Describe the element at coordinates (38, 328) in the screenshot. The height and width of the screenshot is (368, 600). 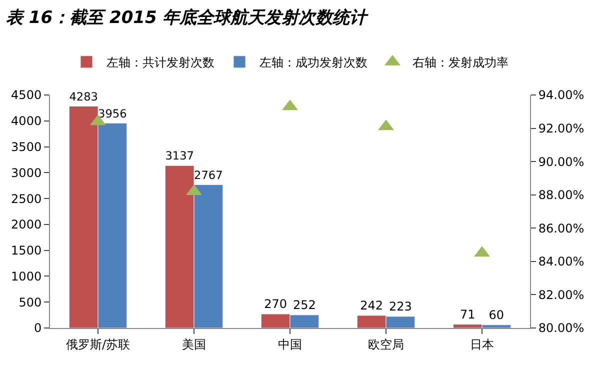
I see `y-tick-label: 0` at that location.